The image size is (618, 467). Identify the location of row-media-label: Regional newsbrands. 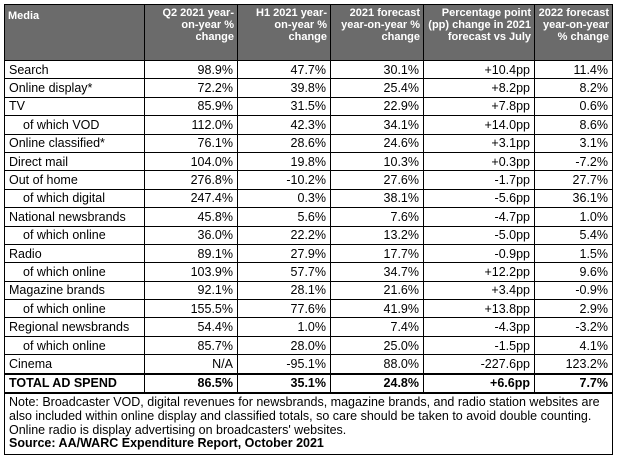
(74, 327).